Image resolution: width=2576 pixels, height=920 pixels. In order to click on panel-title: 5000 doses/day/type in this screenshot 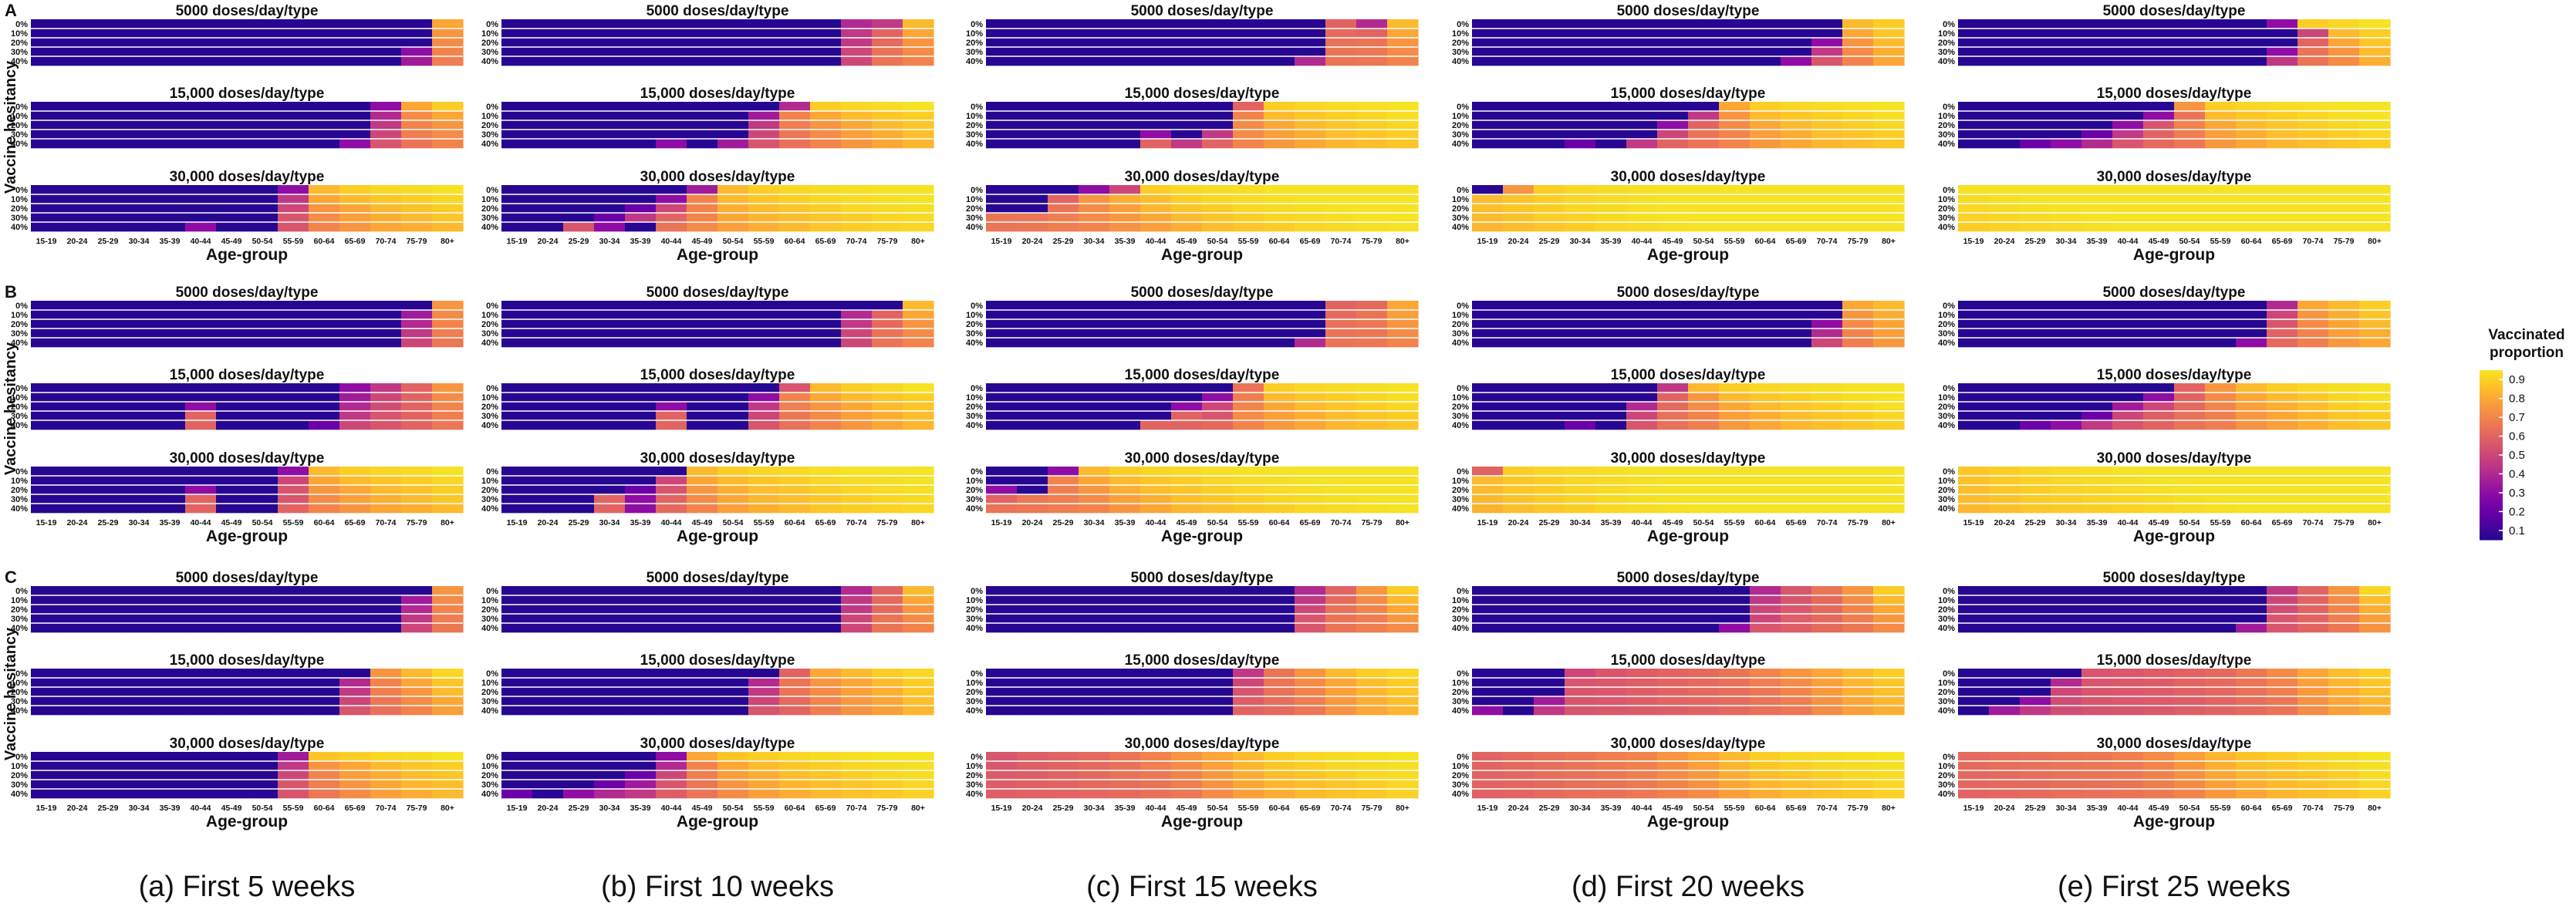, I will do `click(718, 293)`.